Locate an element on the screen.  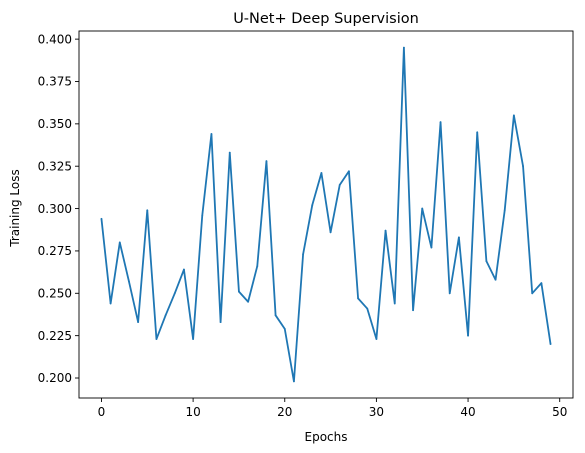
y-tick-label: 0.300 is located at coordinates (55, 209).